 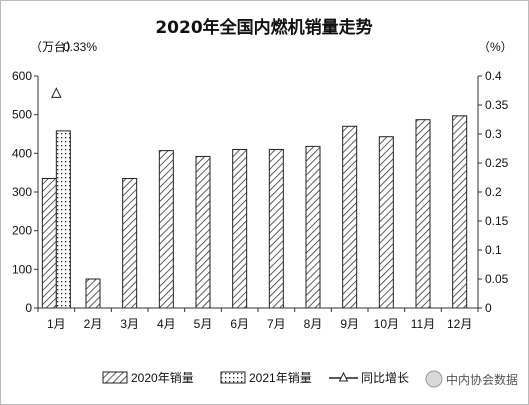 What do you see at coordinates (28, 308) in the screenshot?
I see `left-tick-label: 0` at bounding box center [28, 308].